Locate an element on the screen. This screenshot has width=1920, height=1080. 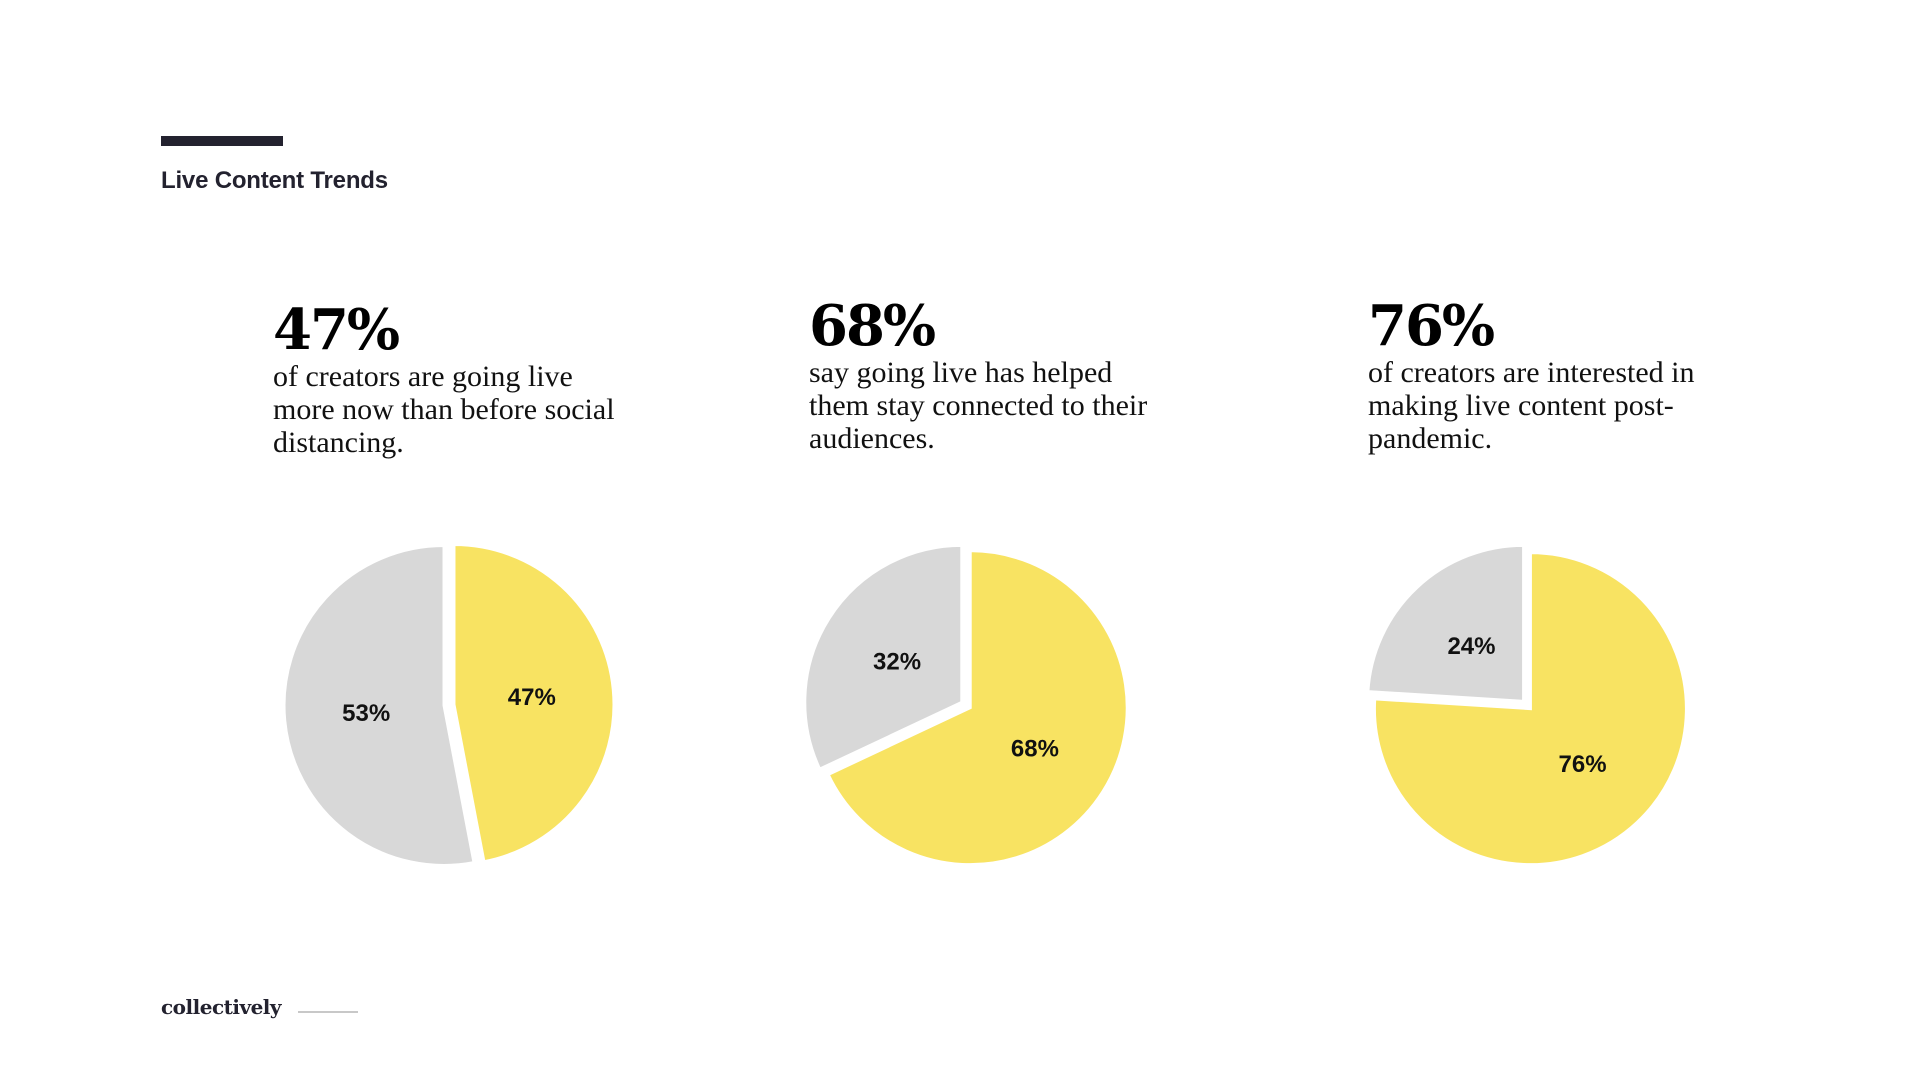
brand-logo: collectively is located at coordinates (221, 1007).